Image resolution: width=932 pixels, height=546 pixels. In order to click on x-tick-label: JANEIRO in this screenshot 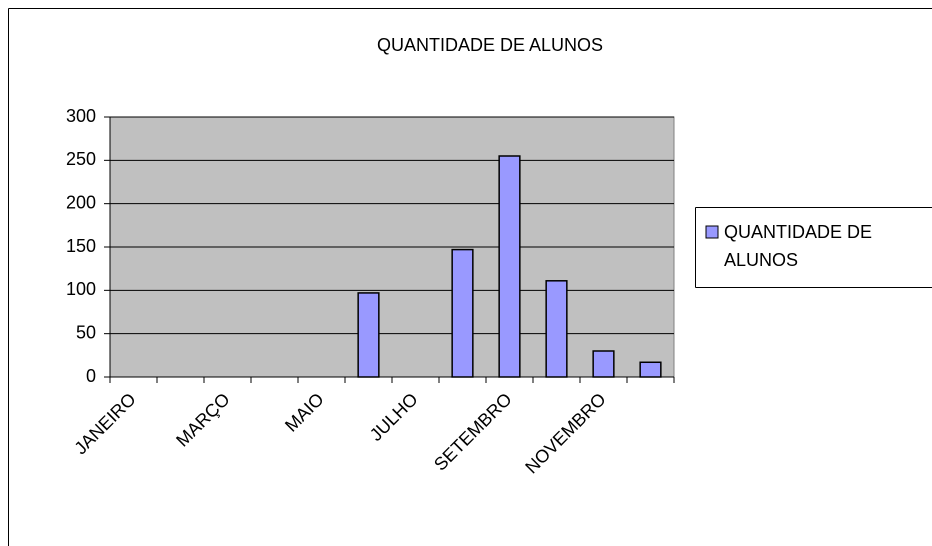, I will do `click(104, 423)`.